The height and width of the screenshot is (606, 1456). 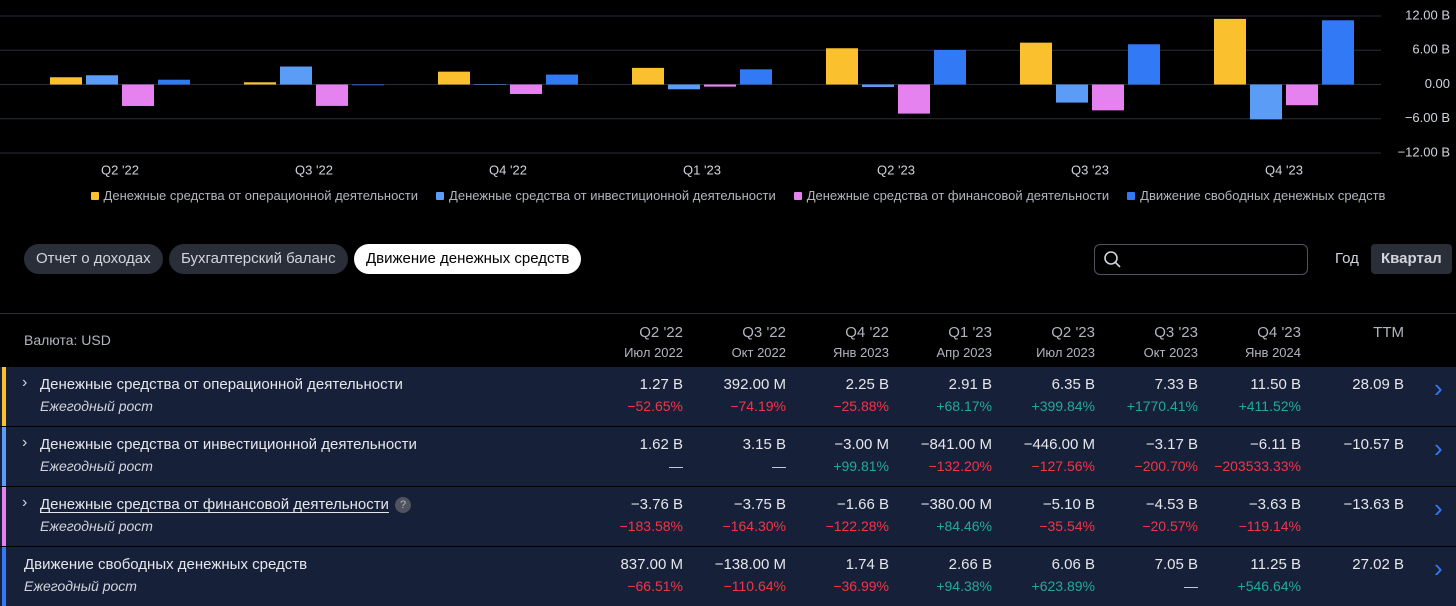 I want to click on cell-value: −5.10 B, so click(x=1068, y=504).